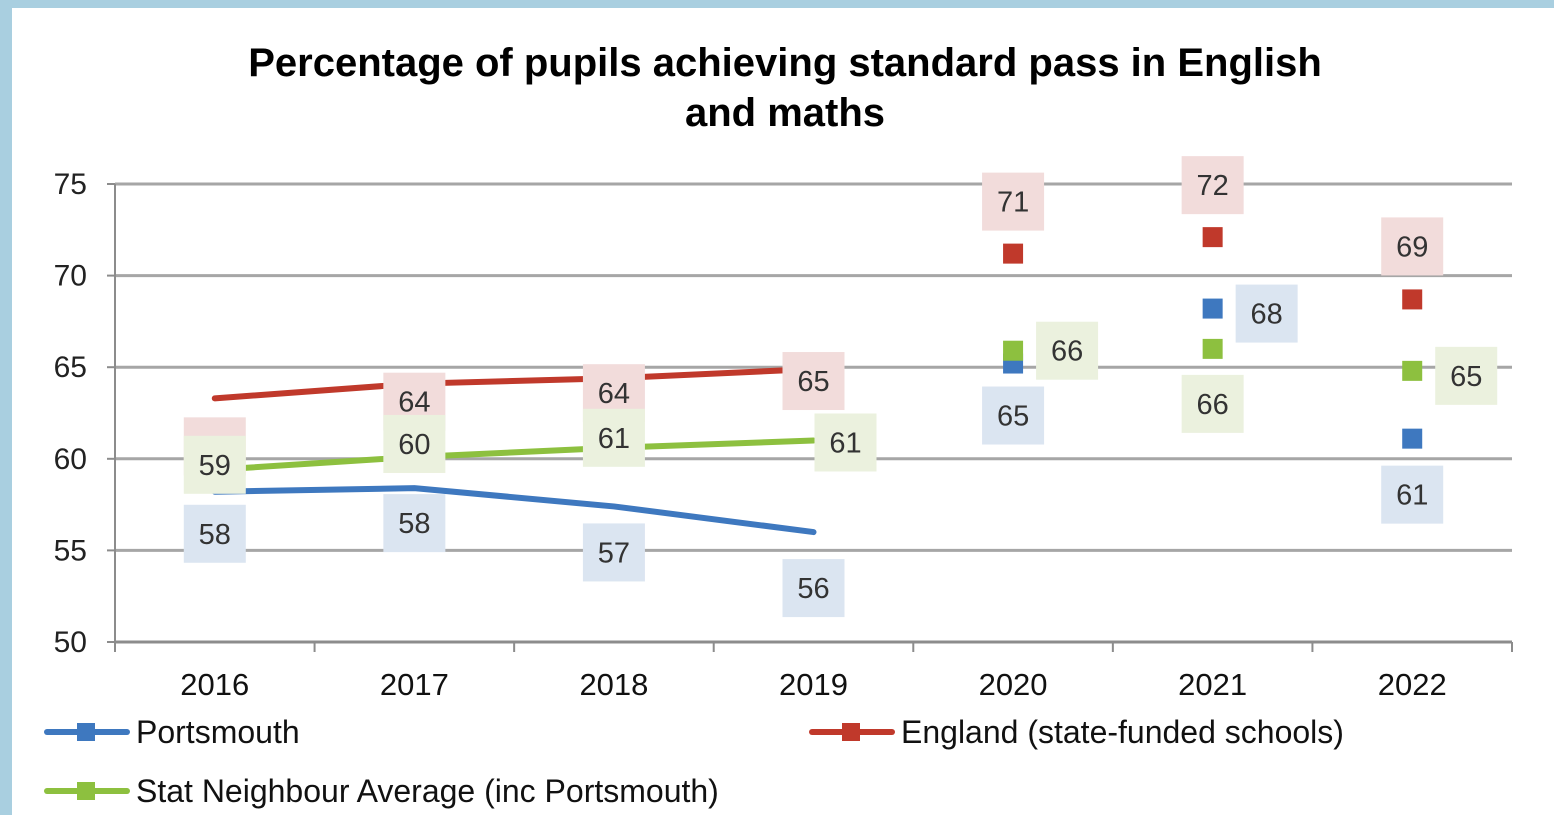 The height and width of the screenshot is (815, 1554). I want to click on marker-stat-neighbour-average-inc-portsmouth-2020, so click(1013, 350).